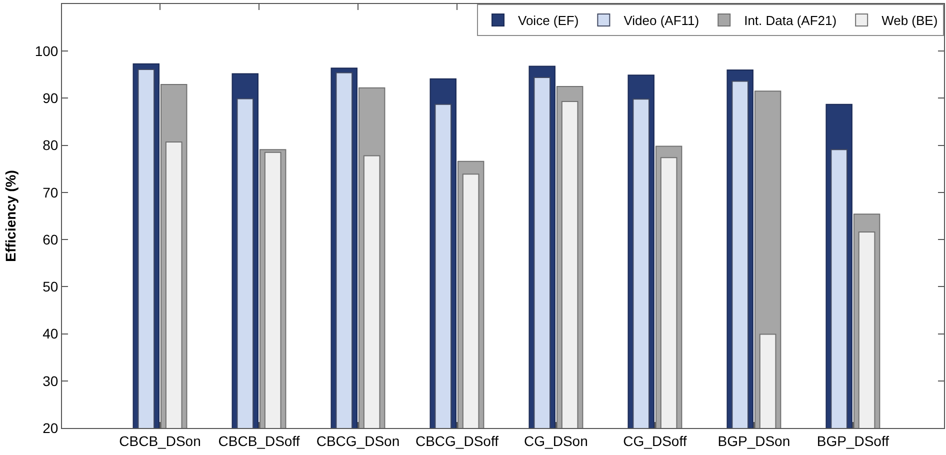 Image resolution: width=946 pixels, height=455 pixels. I want to click on x-tick-label: CG_DSoff, so click(655, 440).